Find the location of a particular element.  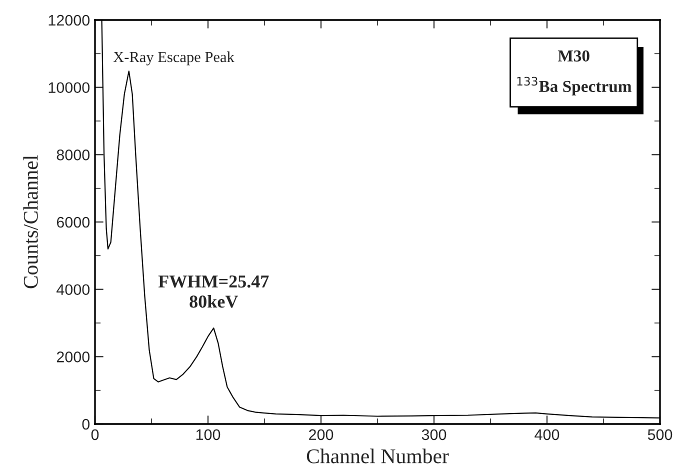

y-axis-title: Counts/Channel is located at coordinates (30, 221).